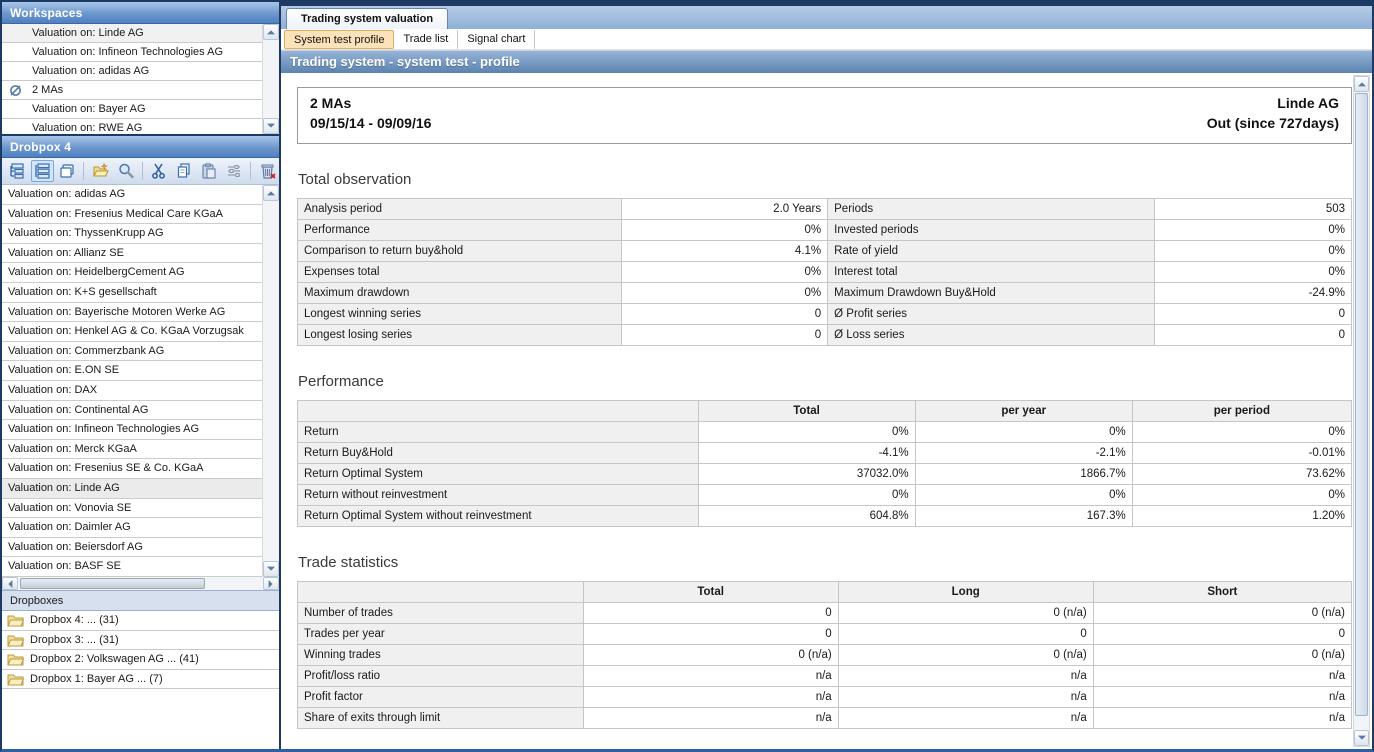  Describe the element at coordinates (710, 592) in the screenshot. I see `column-header: Total` at that location.